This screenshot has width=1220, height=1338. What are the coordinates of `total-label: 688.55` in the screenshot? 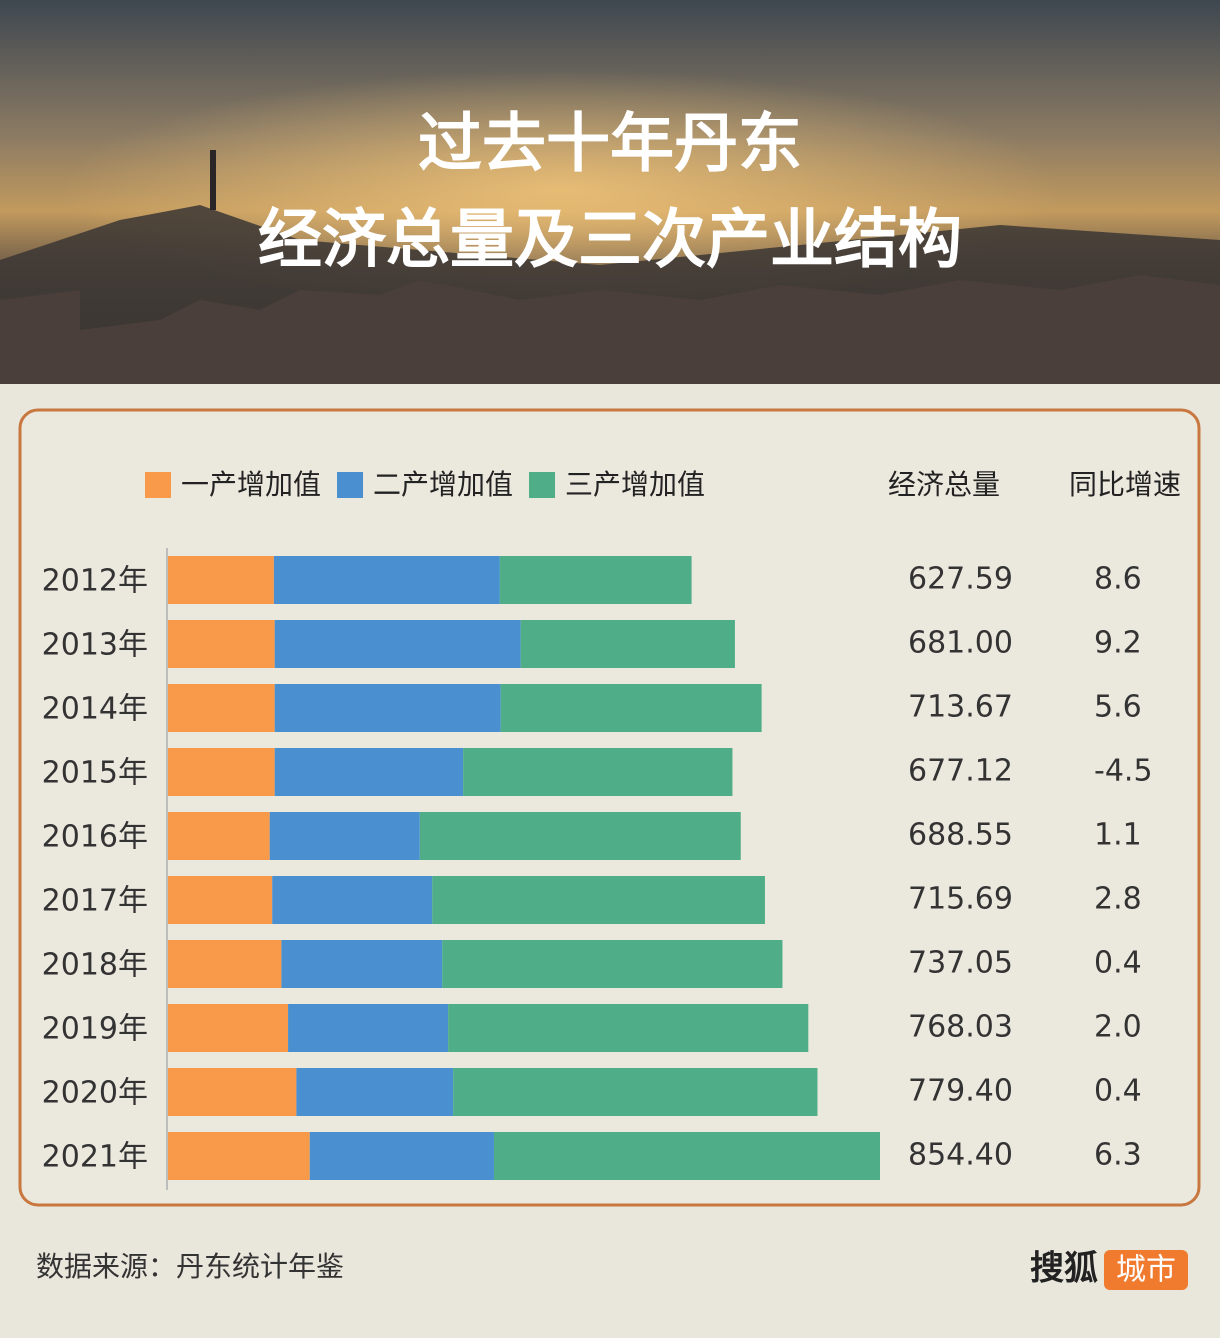 It's located at (960, 835).